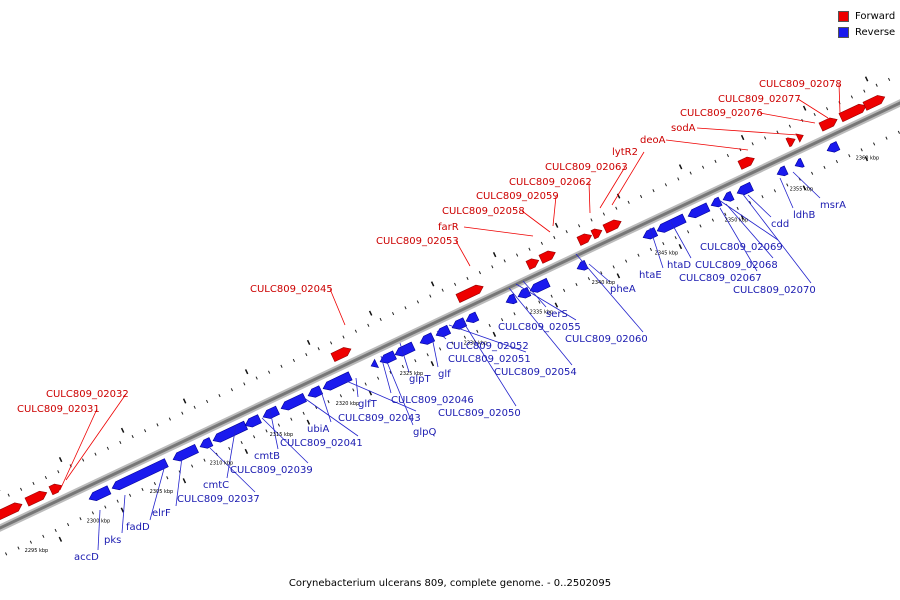 The height and width of the screenshot is (600, 900). I want to click on reverse-swatch, so click(843, 32).